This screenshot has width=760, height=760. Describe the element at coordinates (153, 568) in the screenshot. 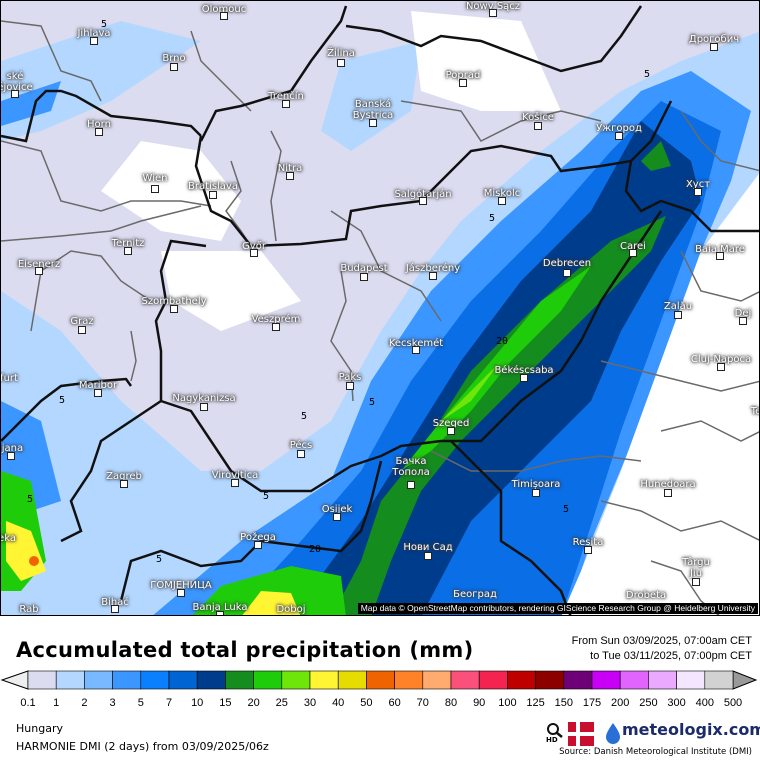

I see `precip-area-yellow` at that location.